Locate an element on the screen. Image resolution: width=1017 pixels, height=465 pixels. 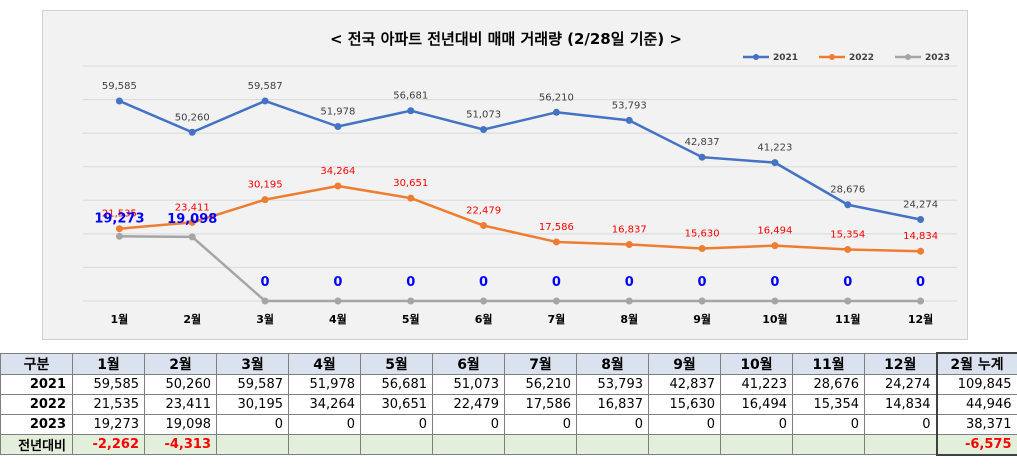
data-label-2022: 15,630 is located at coordinates (702, 234).